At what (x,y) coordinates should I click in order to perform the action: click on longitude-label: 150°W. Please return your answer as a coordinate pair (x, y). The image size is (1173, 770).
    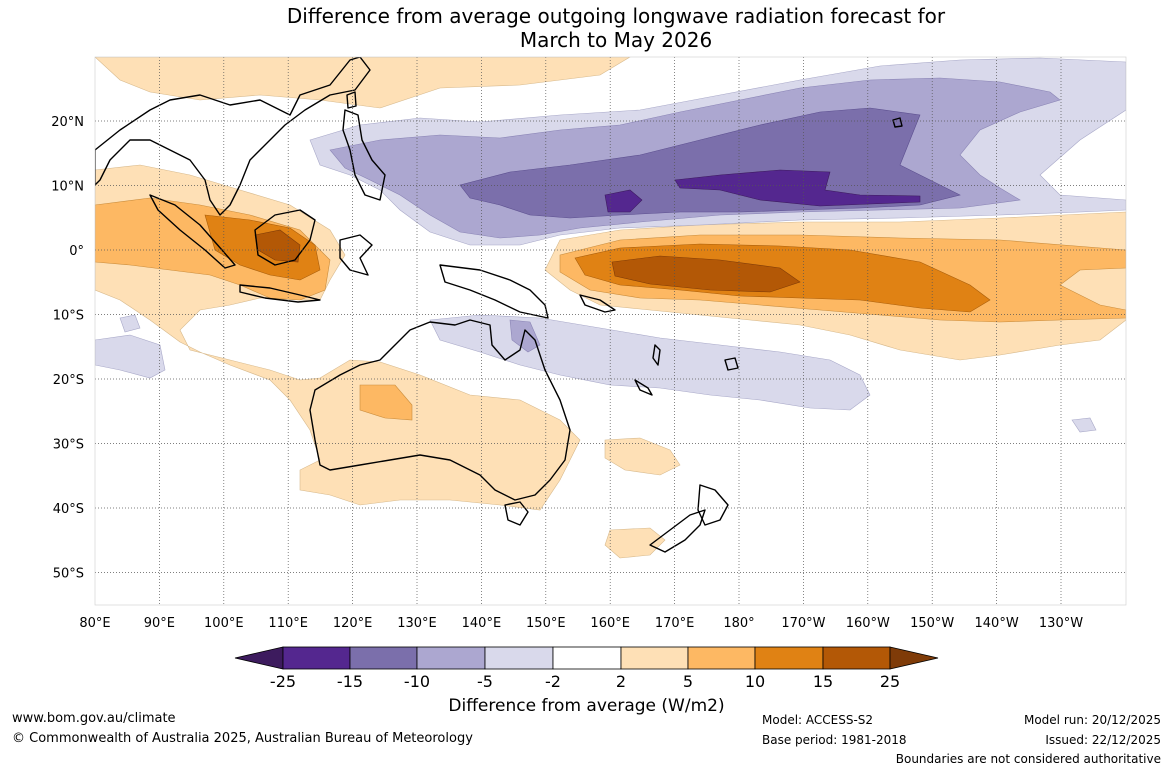
    Looking at the image, I should click on (932, 623).